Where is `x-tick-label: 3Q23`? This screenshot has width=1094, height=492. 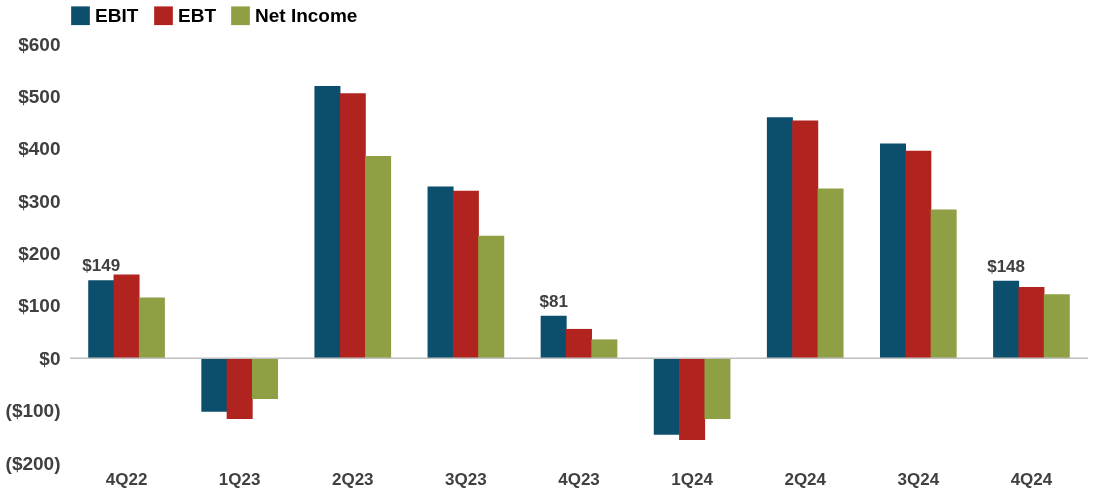 x-tick-label: 3Q23 is located at coordinates (466, 479).